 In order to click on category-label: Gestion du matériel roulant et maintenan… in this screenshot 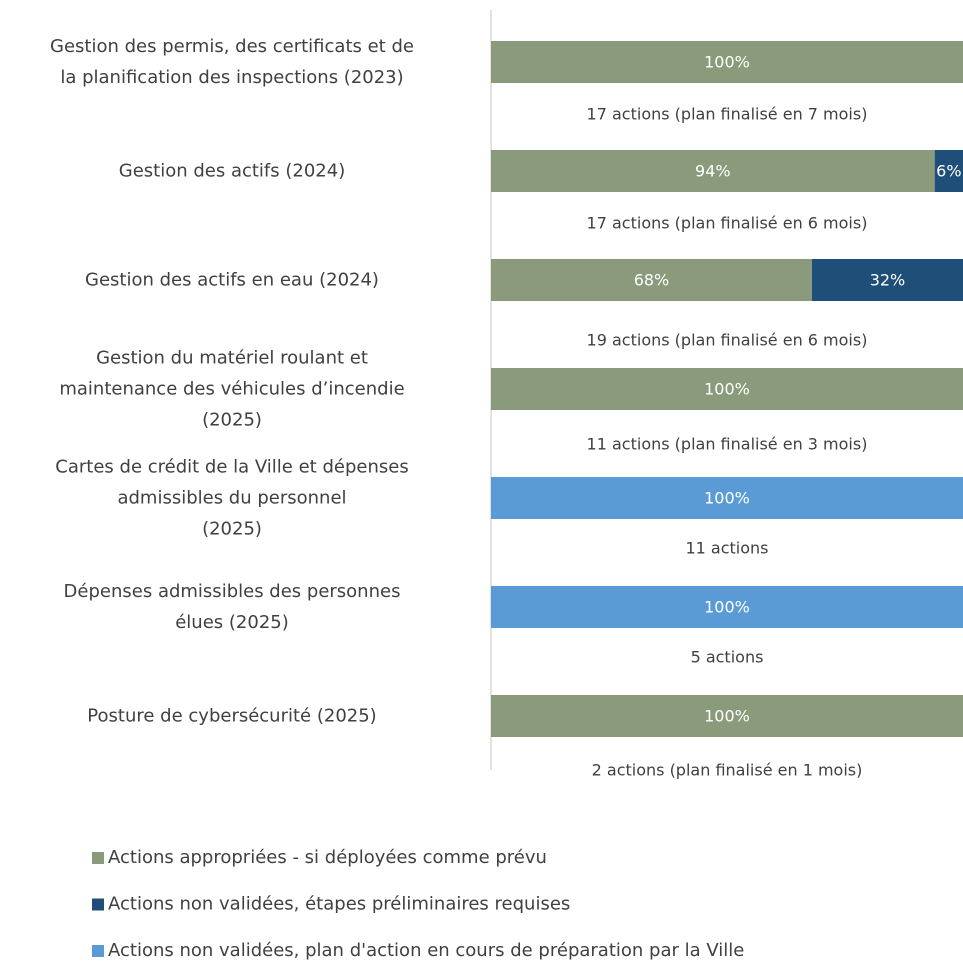, I will do `click(232, 389)`.